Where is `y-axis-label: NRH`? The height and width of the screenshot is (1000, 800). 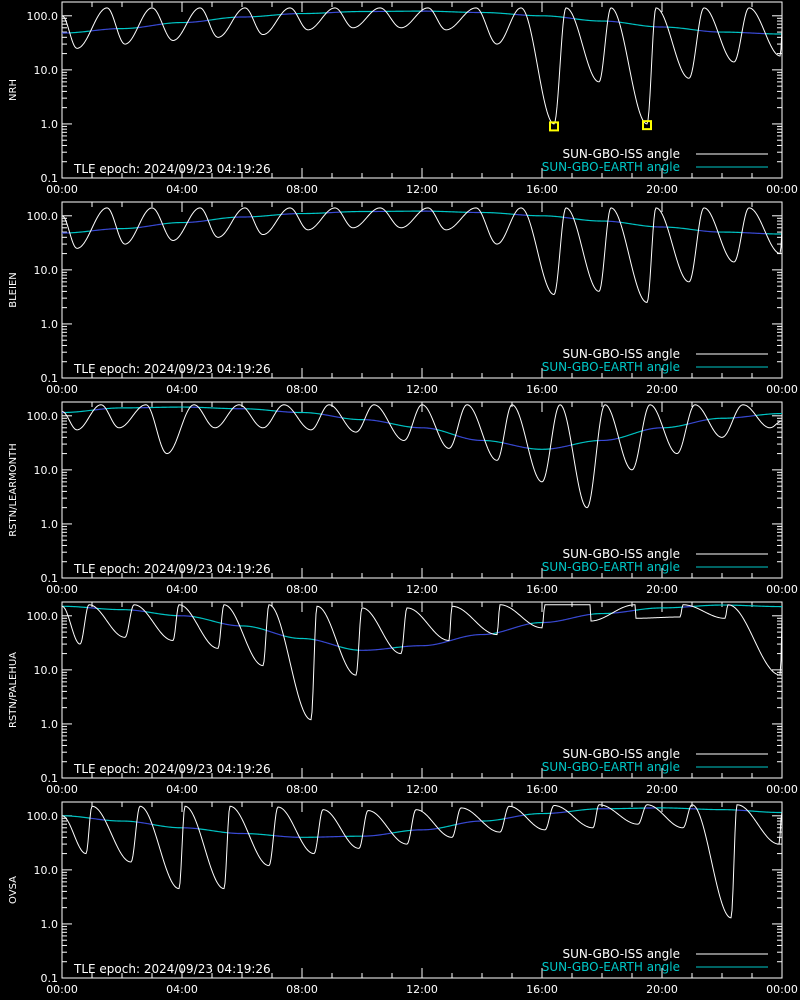
y-axis-label: NRH is located at coordinates (13, 90).